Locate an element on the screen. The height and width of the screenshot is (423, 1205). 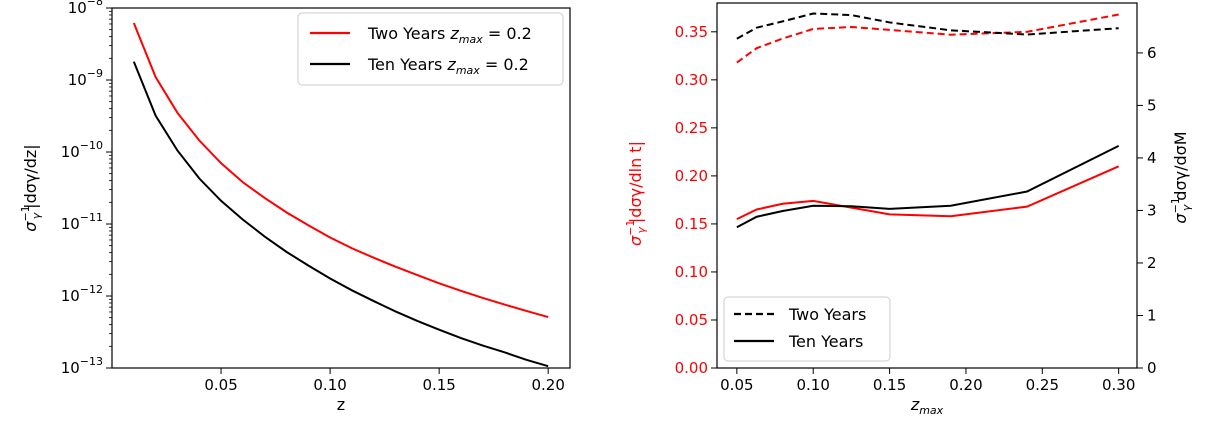
right-left-y-tick-label: 0.00 is located at coordinates (691, 368).